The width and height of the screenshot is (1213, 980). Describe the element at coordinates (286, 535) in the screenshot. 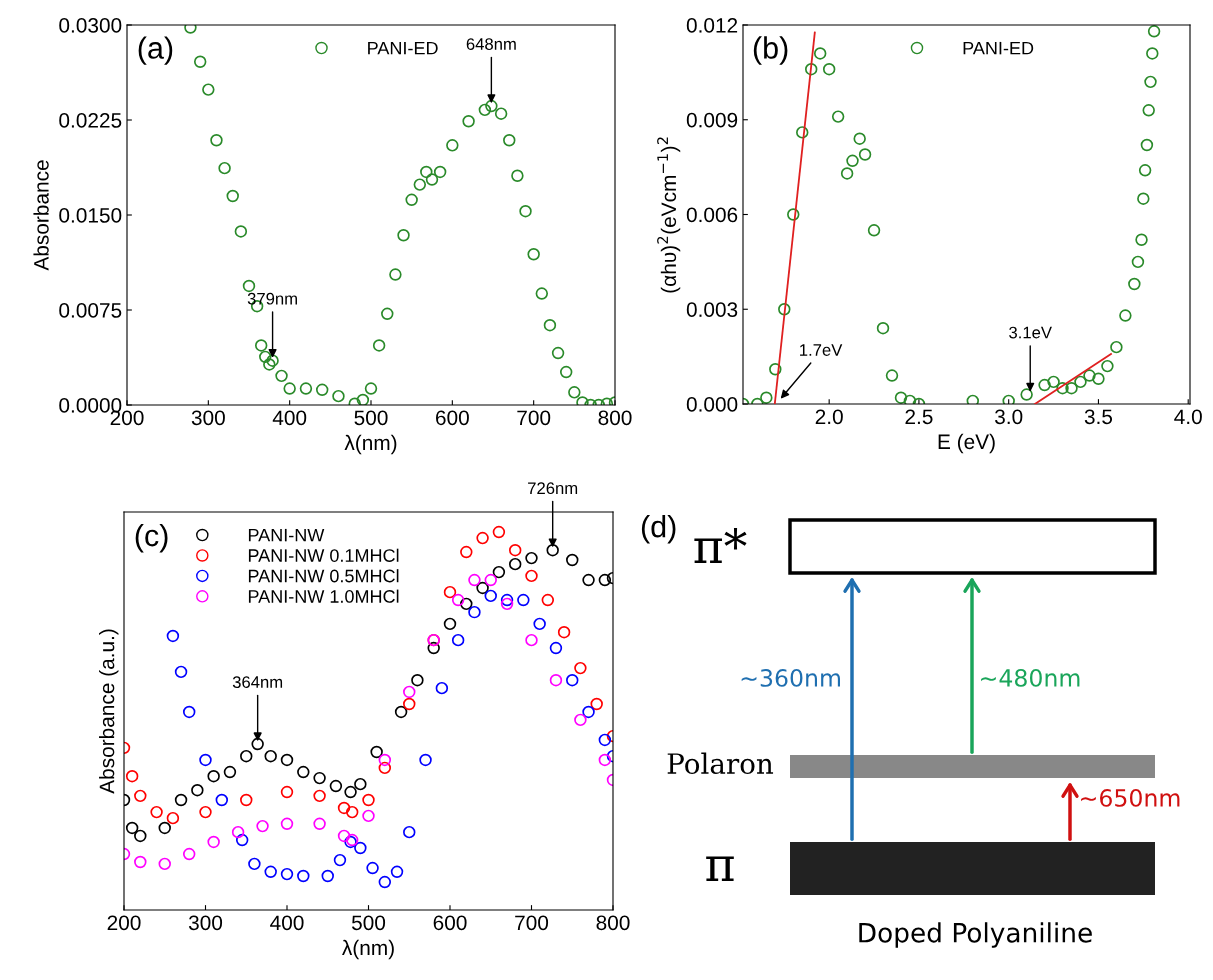

I see `legend-label: PANI-NW` at that location.